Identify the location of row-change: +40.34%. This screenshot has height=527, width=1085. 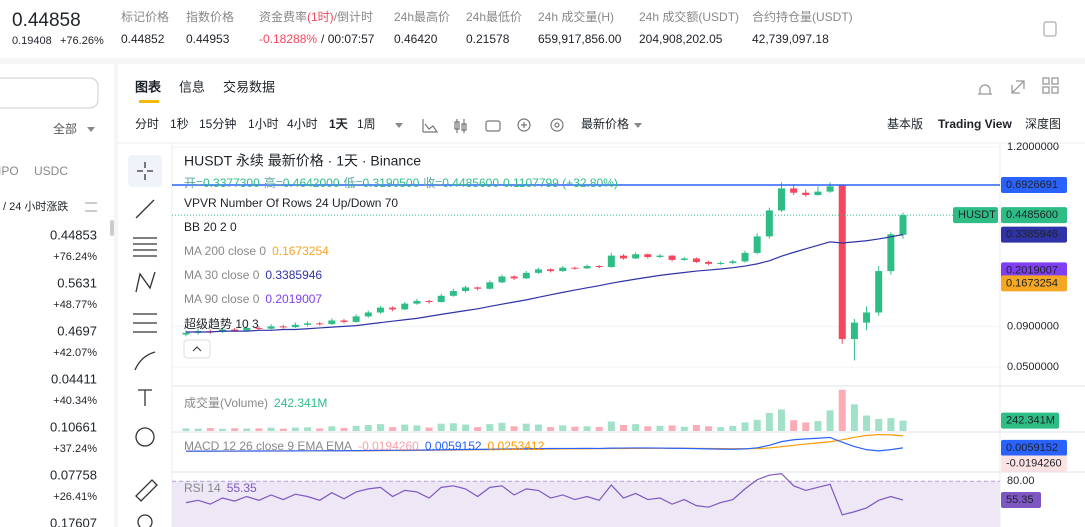
(75, 401).